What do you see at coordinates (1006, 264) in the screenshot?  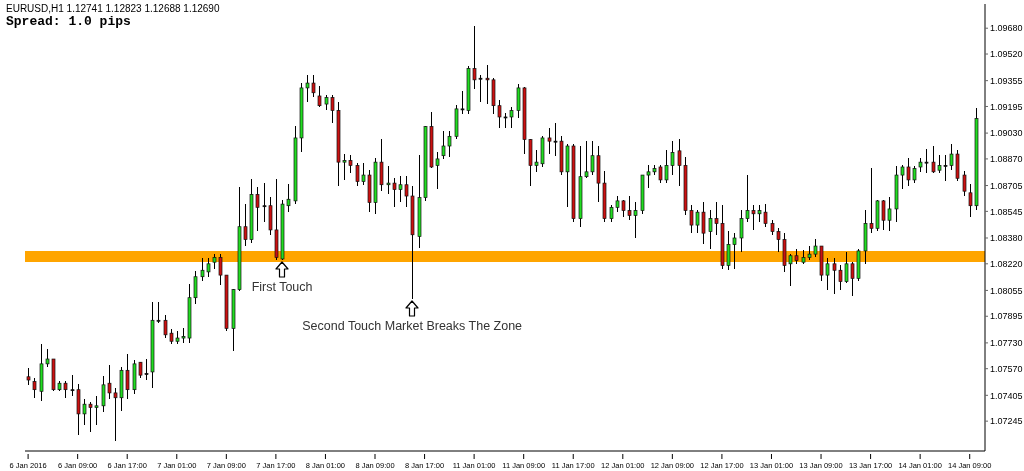 I see `y-tick-label: 1.08220` at bounding box center [1006, 264].